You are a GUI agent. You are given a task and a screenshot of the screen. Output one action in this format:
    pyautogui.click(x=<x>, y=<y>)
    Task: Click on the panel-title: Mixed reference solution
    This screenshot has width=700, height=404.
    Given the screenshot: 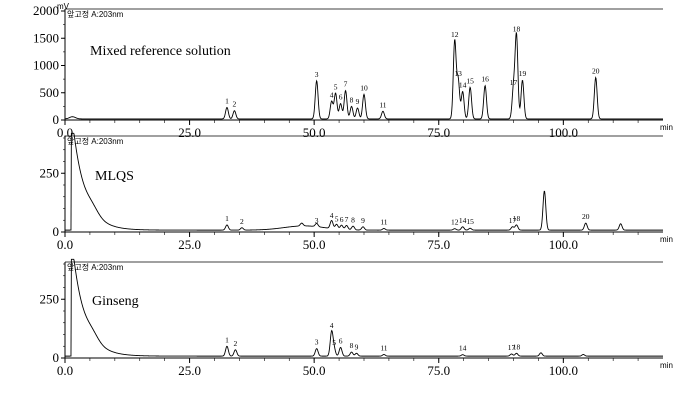 What is the action you would take?
    pyautogui.click(x=160, y=51)
    